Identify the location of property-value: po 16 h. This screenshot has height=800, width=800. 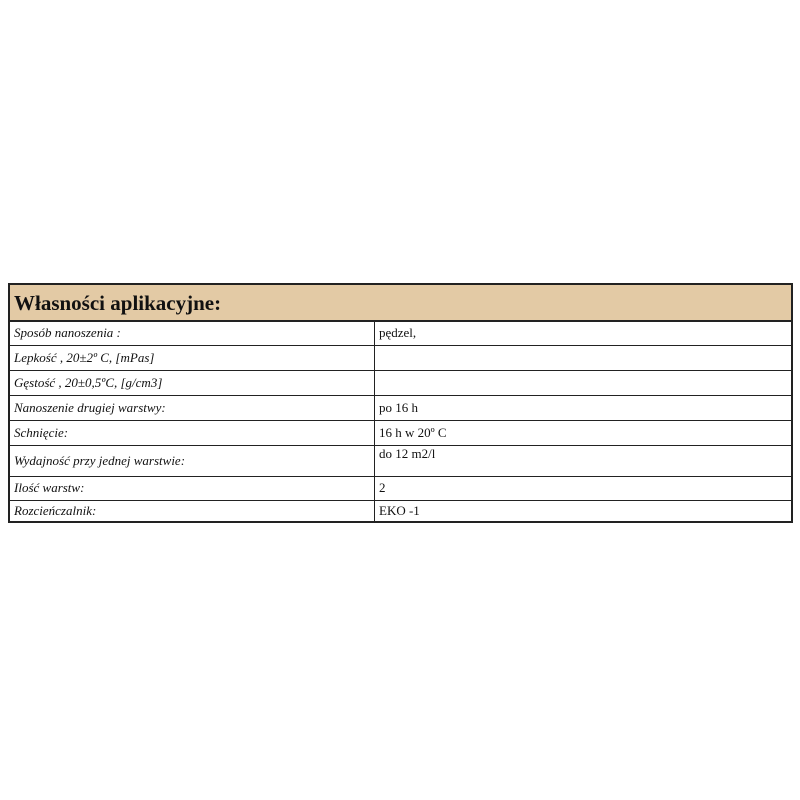
(583, 407).